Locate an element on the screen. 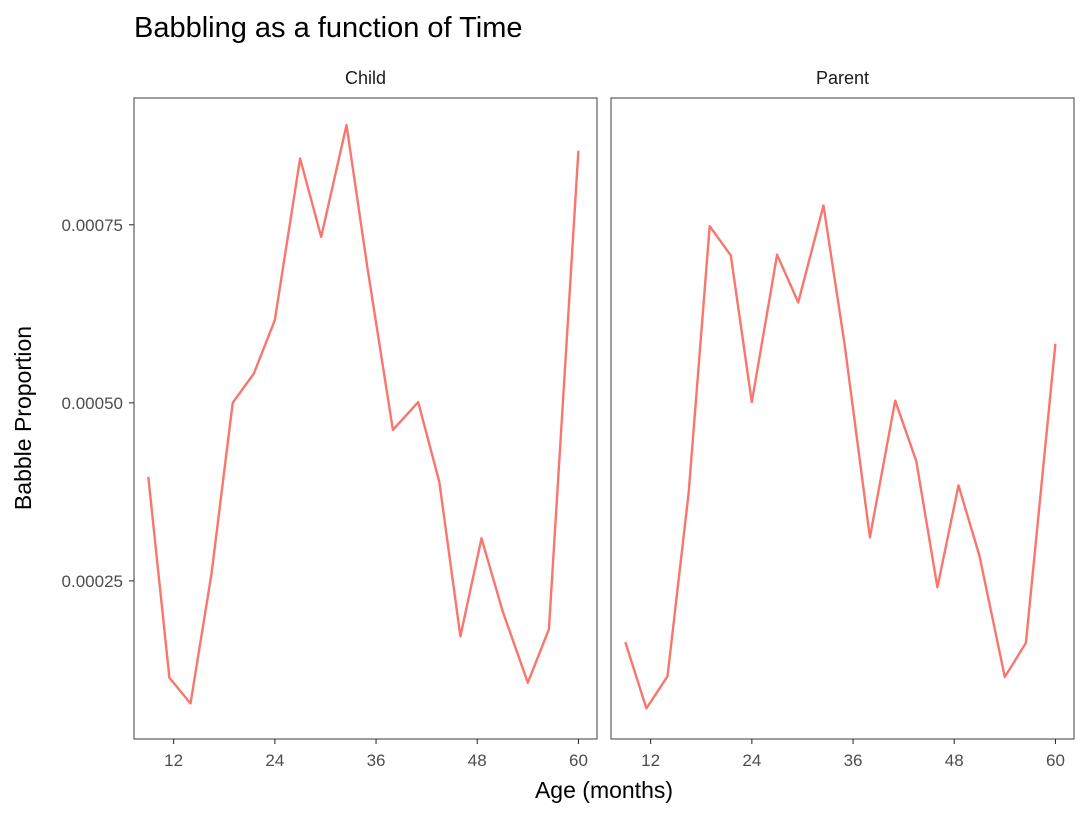 The width and height of the screenshot is (1088, 816). y-tick-label: 0.00075 is located at coordinates (92, 225).